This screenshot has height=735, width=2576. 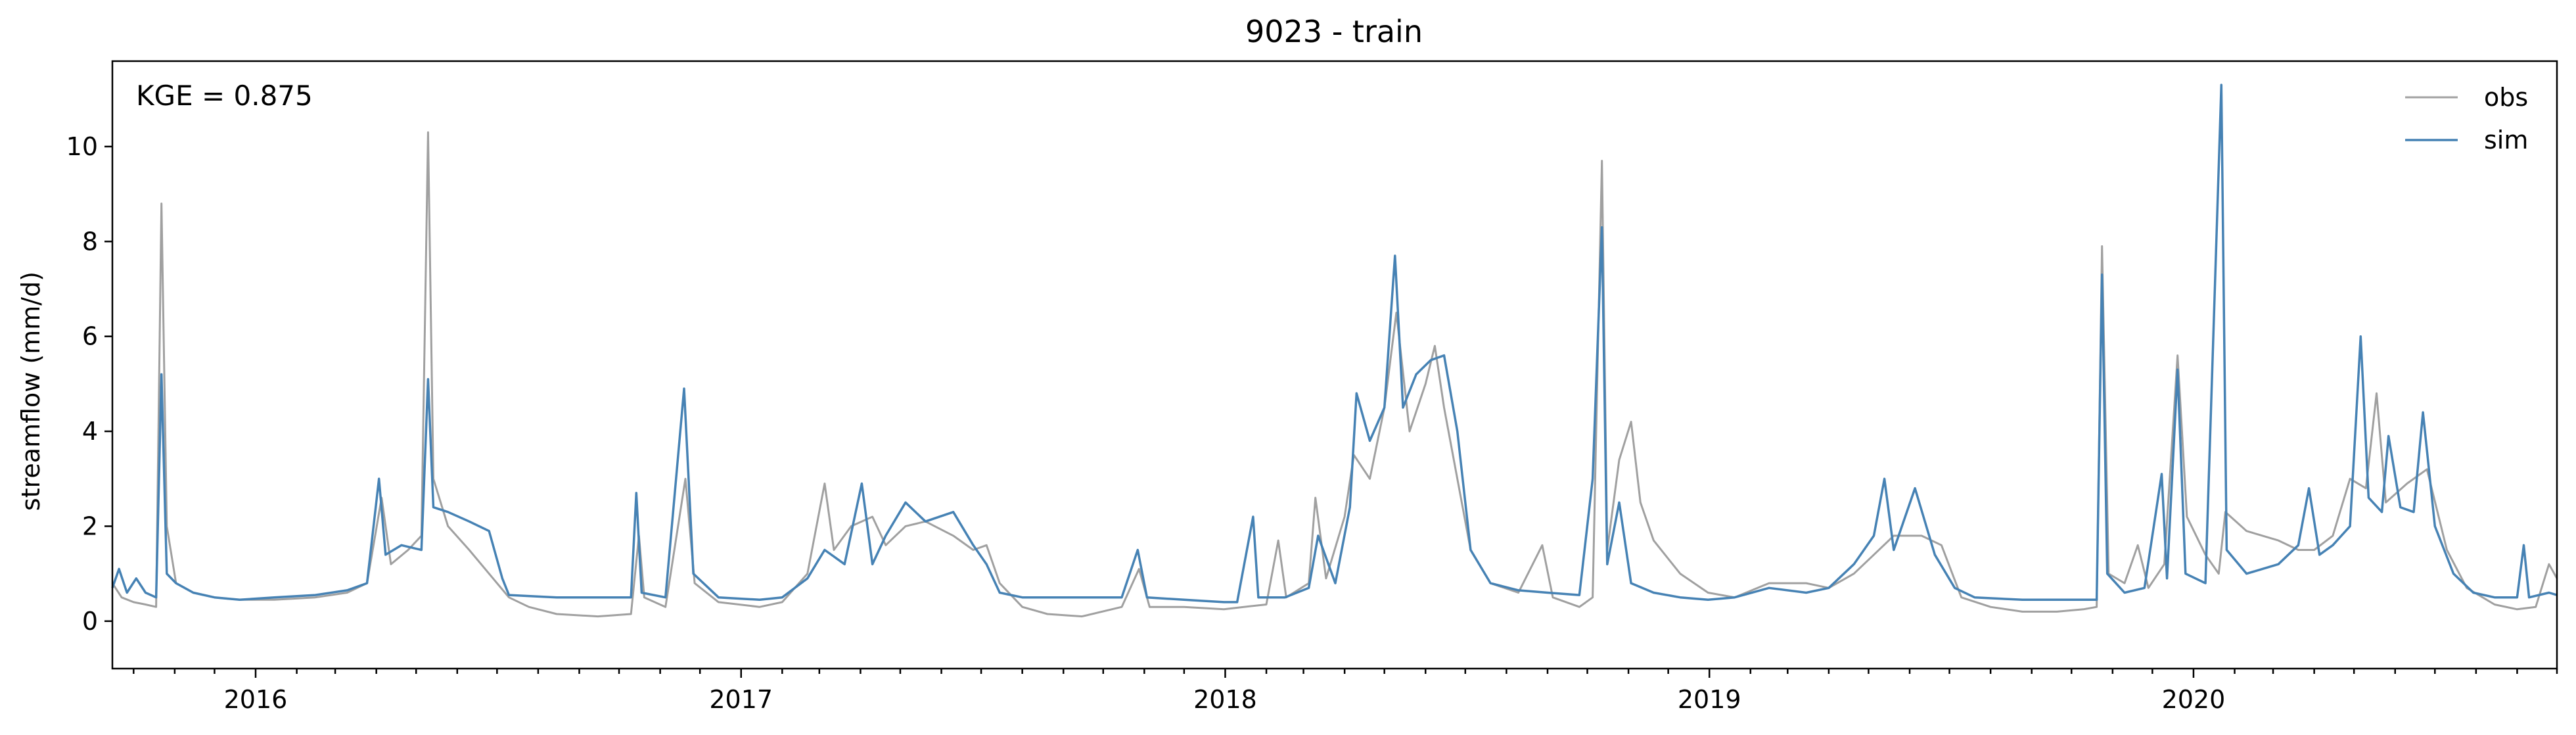 What do you see at coordinates (90, 432) in the screenshot?
I see `y-tick-label: 4` at bounding box center [90, 432].